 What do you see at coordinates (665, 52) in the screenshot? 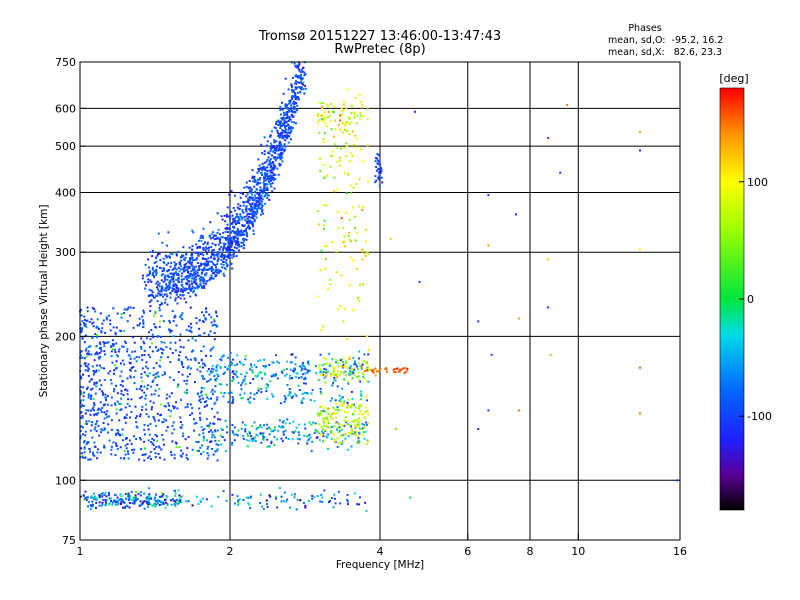
I see `info-line-x: mean, sd,X: 82.6, 23.3` at bounding box center [665, 52].